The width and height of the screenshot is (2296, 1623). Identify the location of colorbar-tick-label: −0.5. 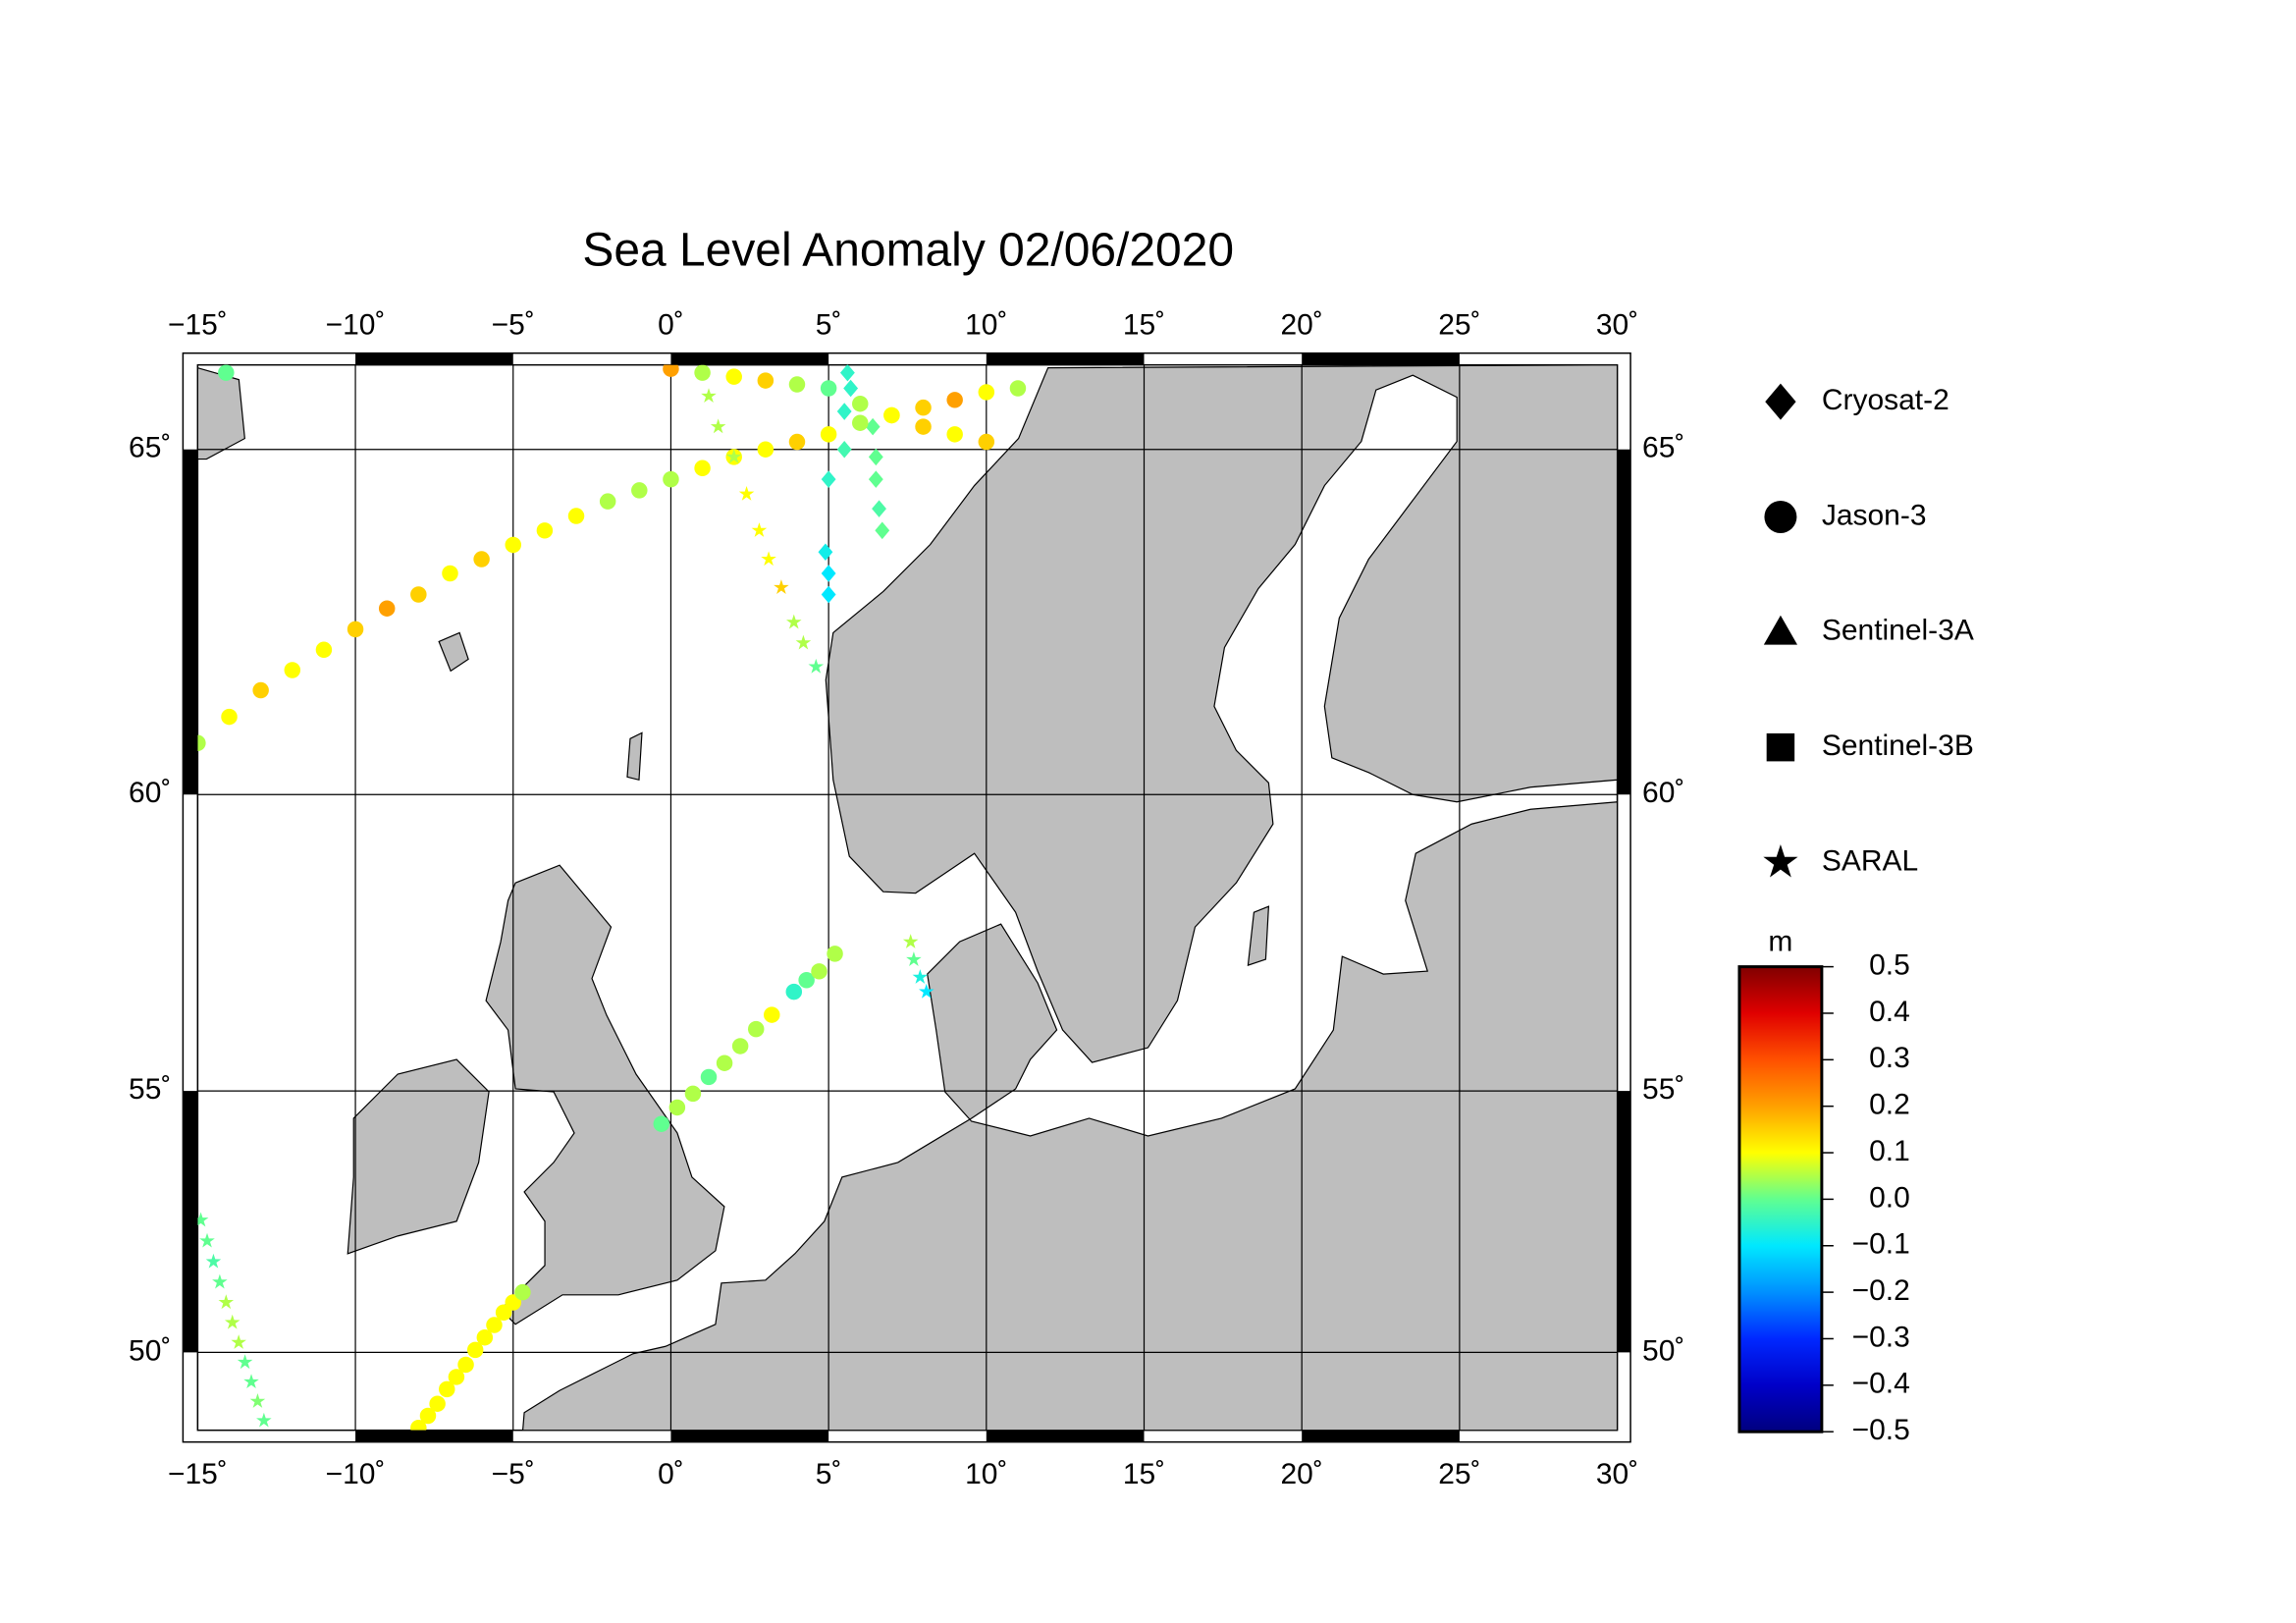
(1881, 1430).